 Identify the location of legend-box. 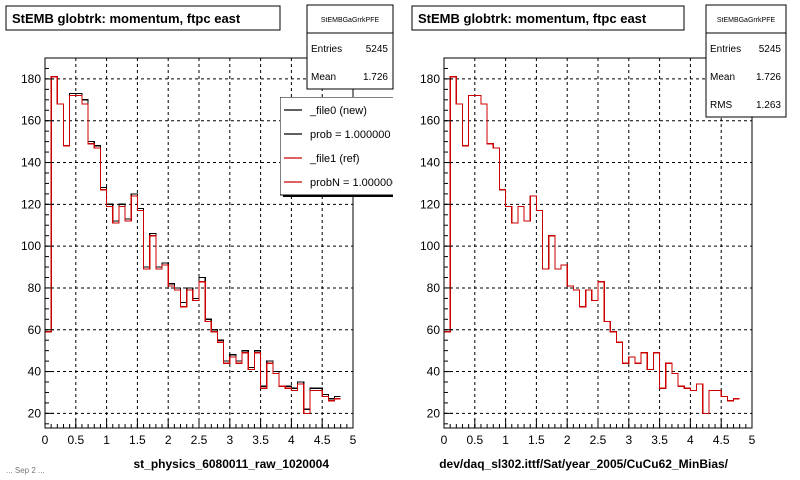
(336, 146).